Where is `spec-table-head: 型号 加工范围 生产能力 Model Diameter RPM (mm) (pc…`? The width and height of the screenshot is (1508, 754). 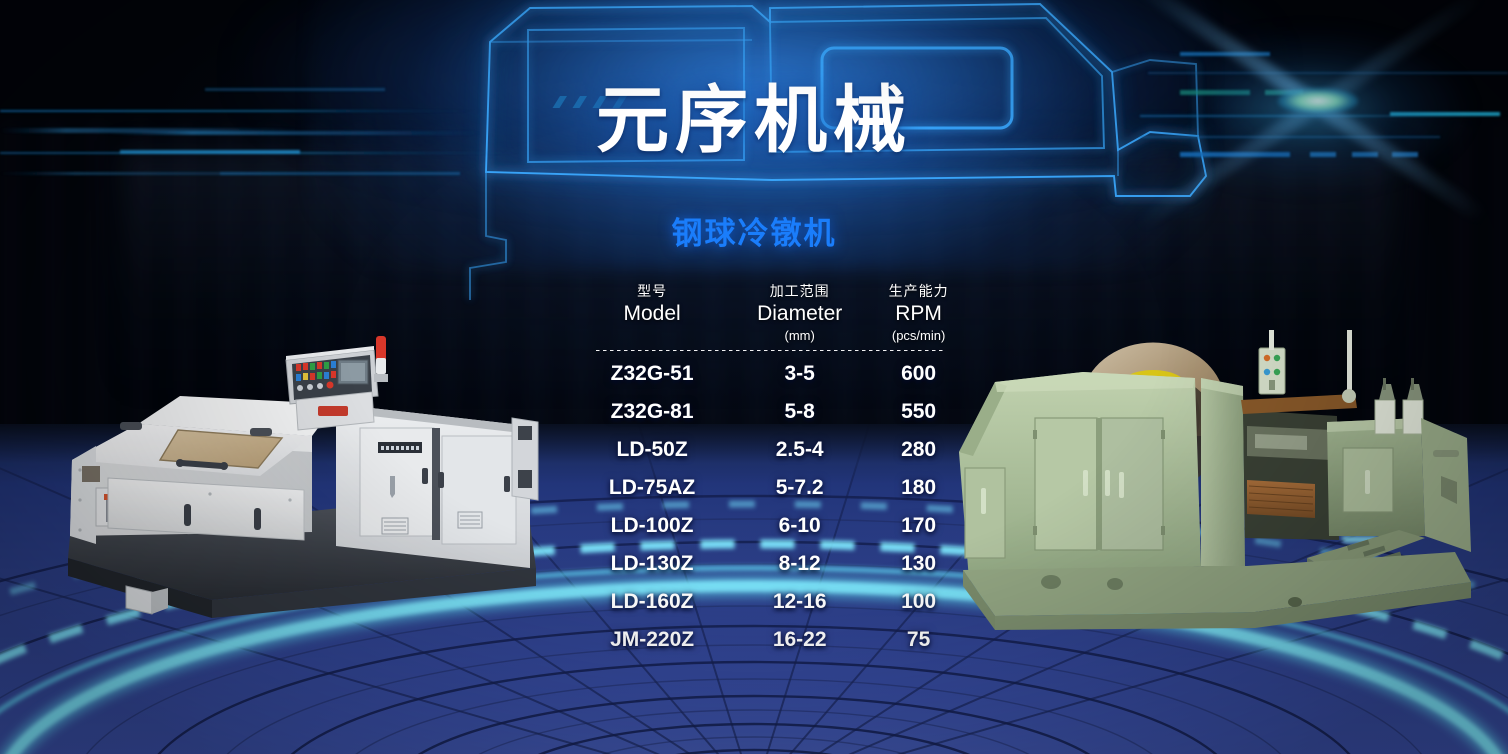
spec-table-head: 型号 加工范围 生产能力 Model Diameter RPM (mm) (pc… is located at coordinates (771, 318).